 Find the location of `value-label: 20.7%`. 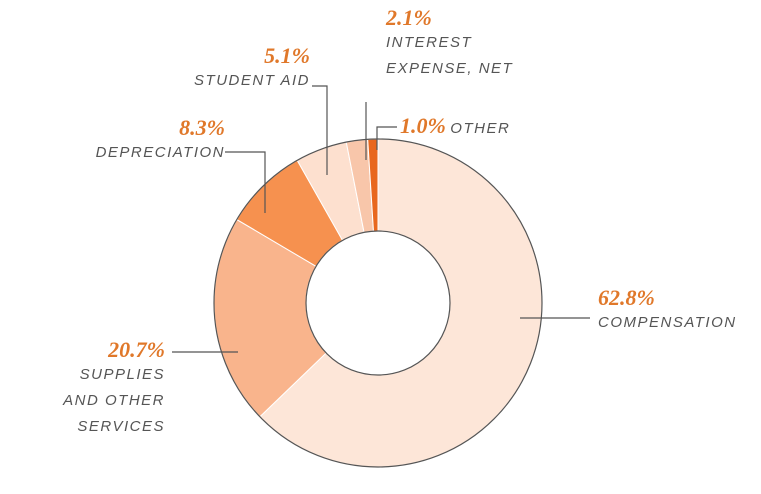

value-label: 20.7% is located at coordinates (136, 349).